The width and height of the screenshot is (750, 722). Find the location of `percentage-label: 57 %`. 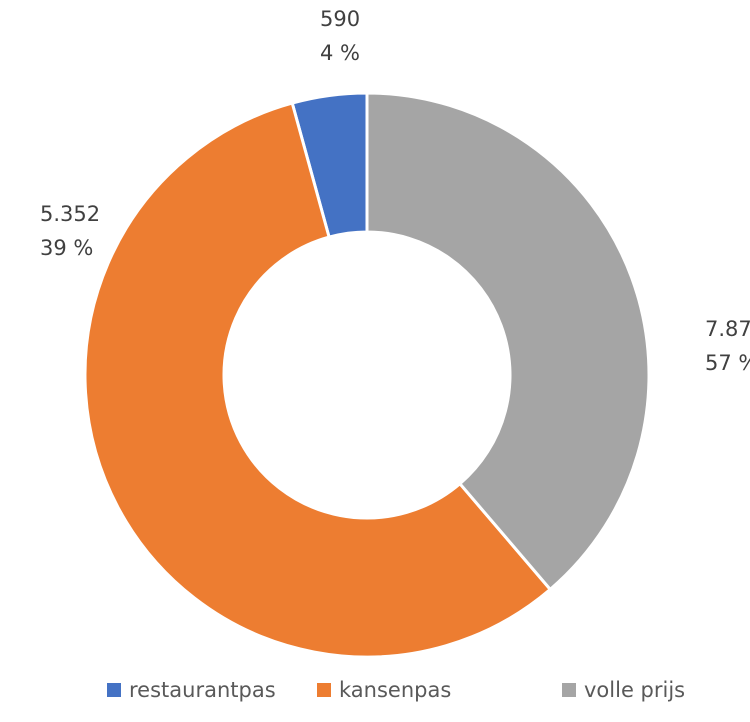

percentage-label: 57 % is located at coordinates (727, 363).